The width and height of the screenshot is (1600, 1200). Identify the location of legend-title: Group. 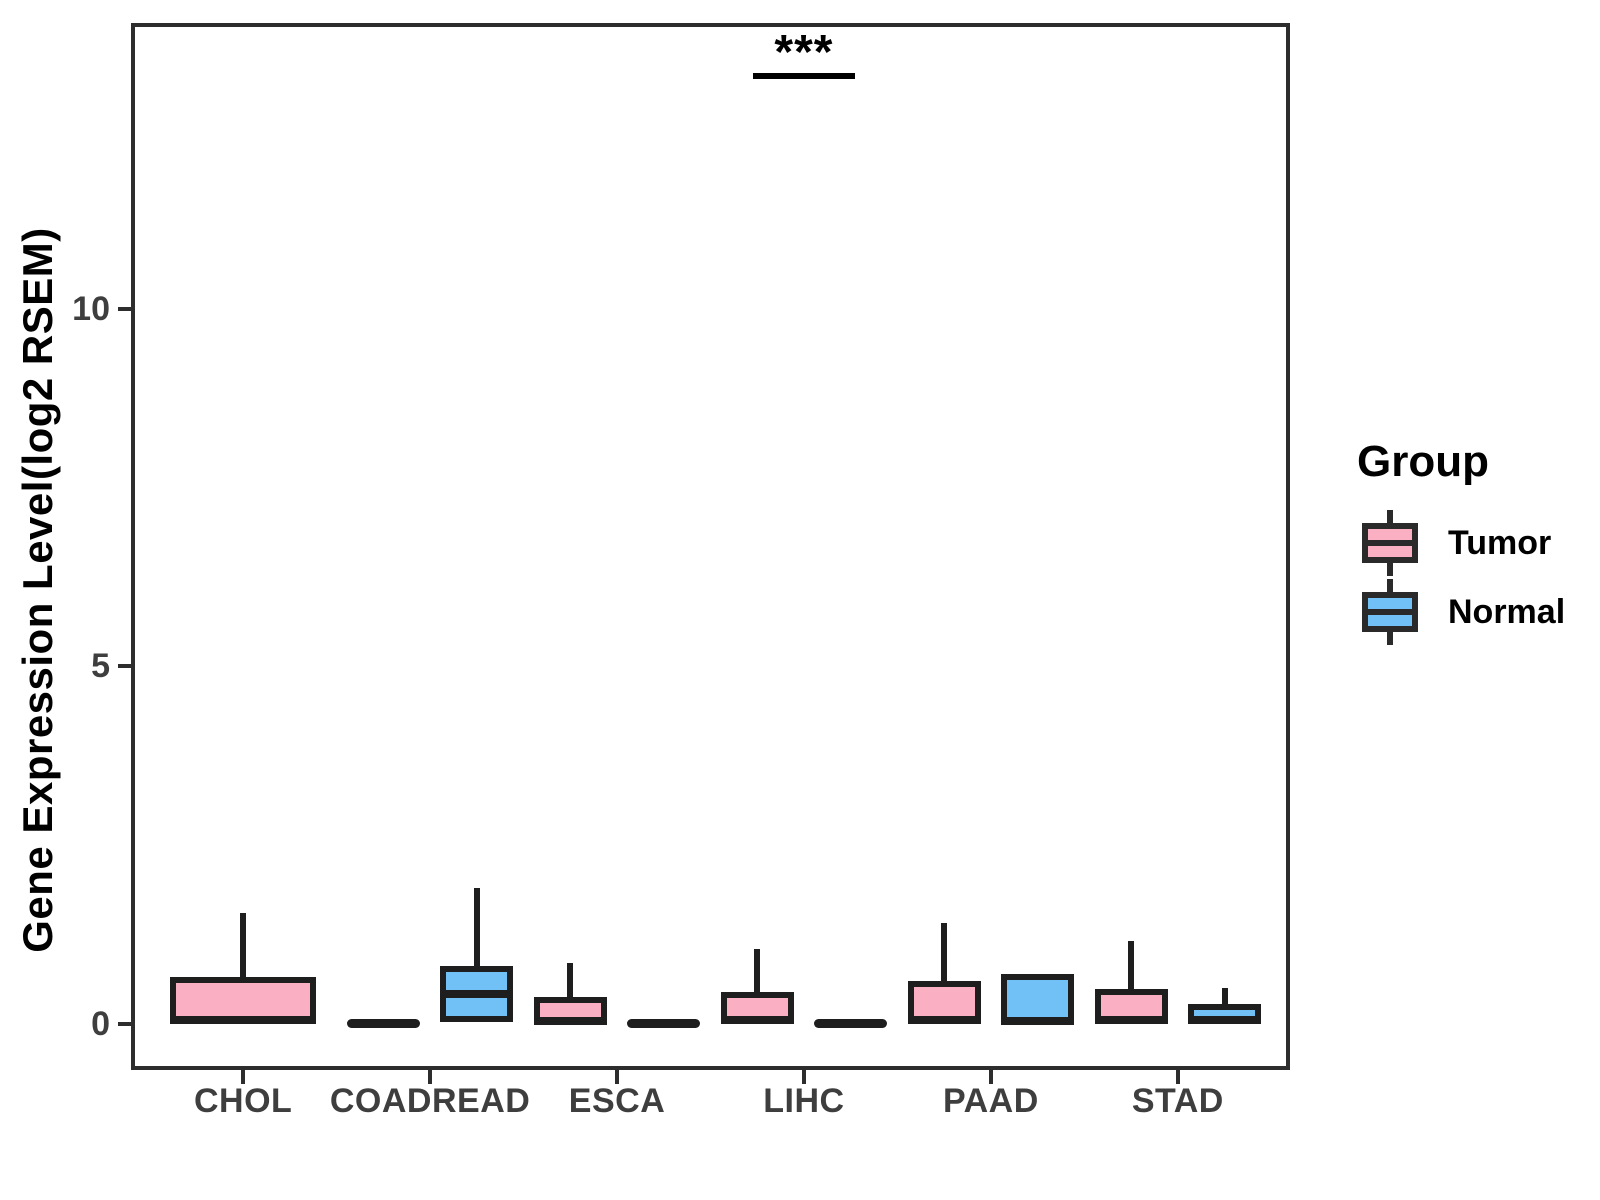
(1423, 461).